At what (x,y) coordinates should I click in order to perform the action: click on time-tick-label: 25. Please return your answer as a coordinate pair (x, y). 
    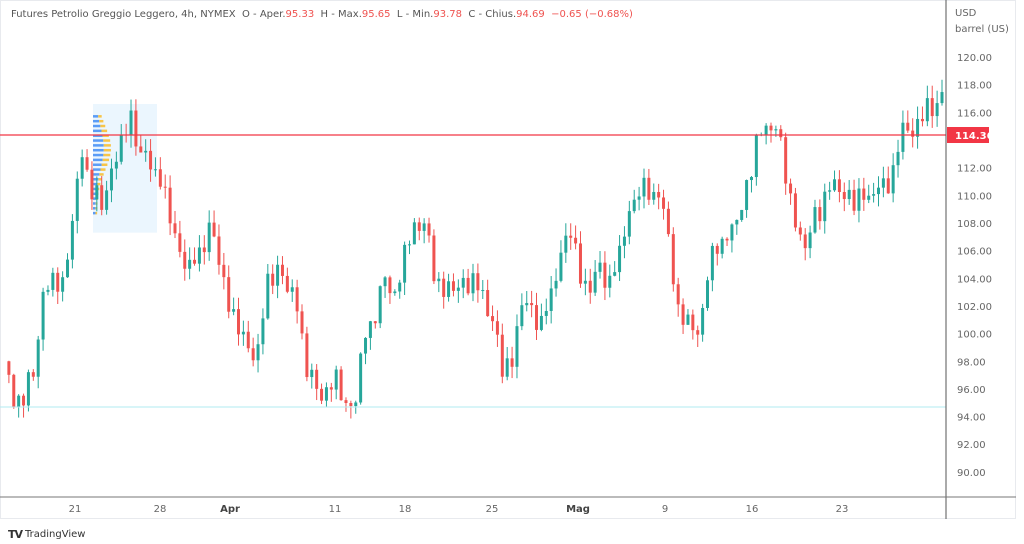
    Looking at the image, I should click on (492, 509).